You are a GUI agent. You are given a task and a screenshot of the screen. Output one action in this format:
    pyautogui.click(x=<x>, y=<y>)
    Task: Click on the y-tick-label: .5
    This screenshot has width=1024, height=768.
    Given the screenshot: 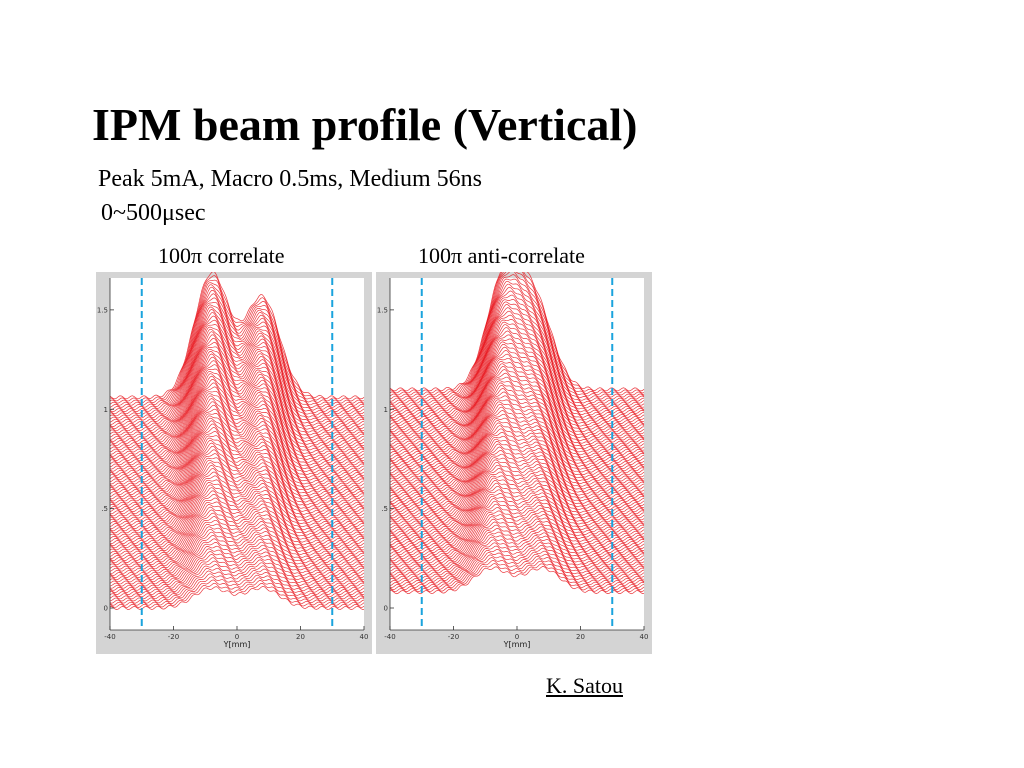 What is the action you would take?
    pyautogui.click(x=384, y=509)
    